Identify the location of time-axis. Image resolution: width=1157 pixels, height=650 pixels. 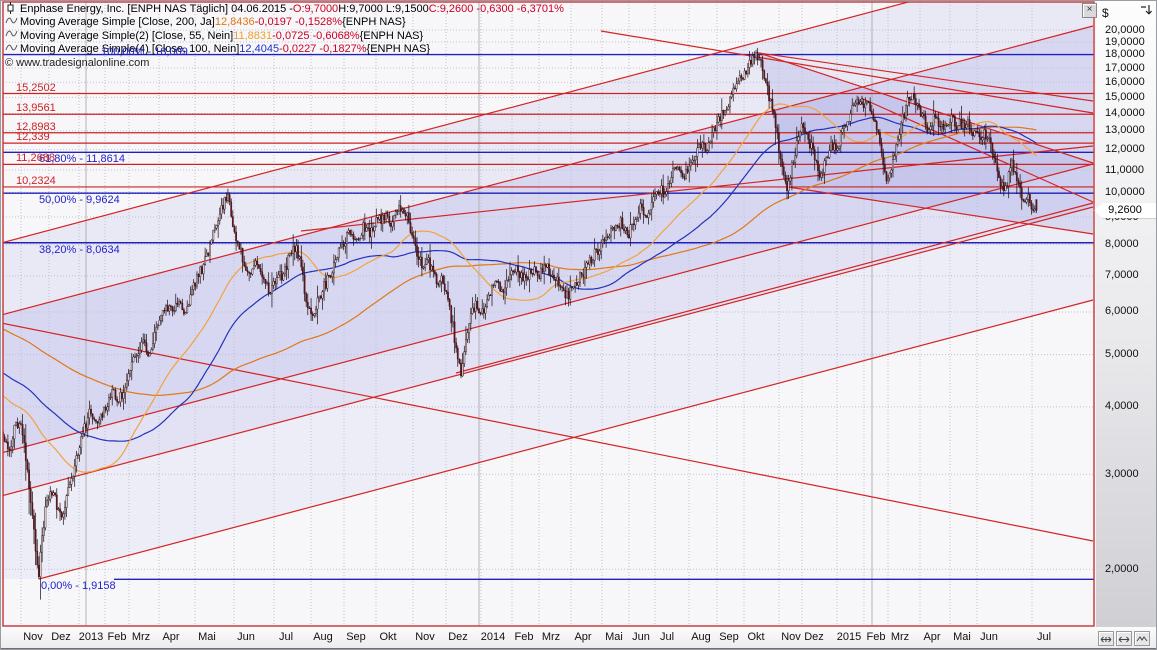
(578, 637).